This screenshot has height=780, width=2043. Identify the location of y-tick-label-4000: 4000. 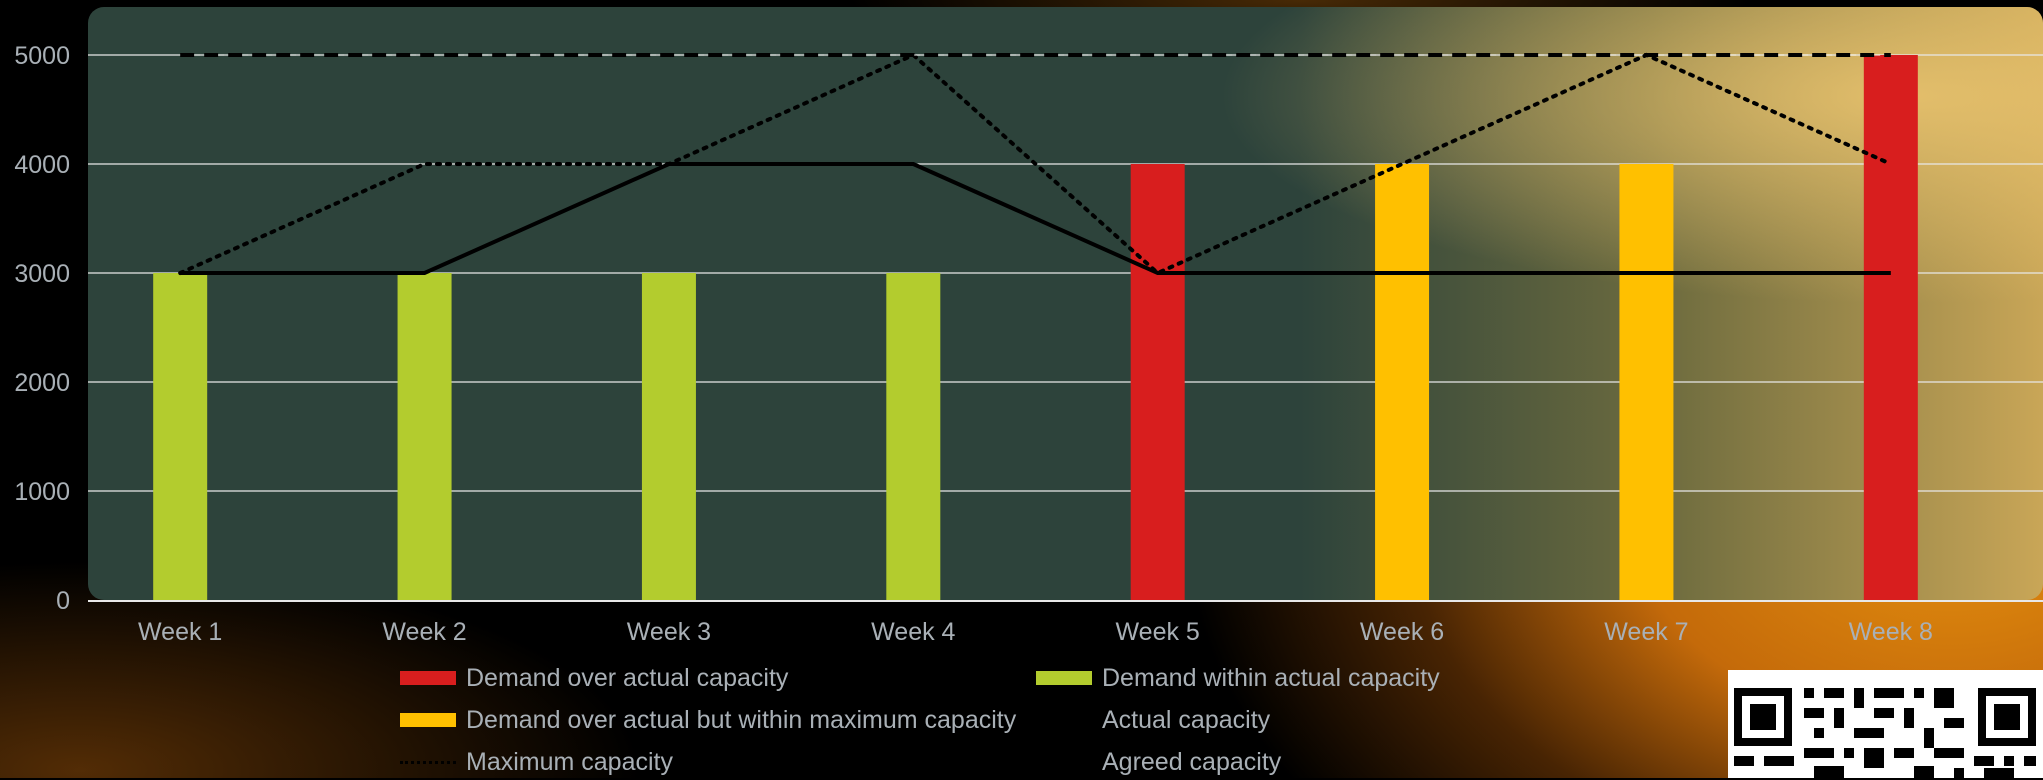
(42, 165).